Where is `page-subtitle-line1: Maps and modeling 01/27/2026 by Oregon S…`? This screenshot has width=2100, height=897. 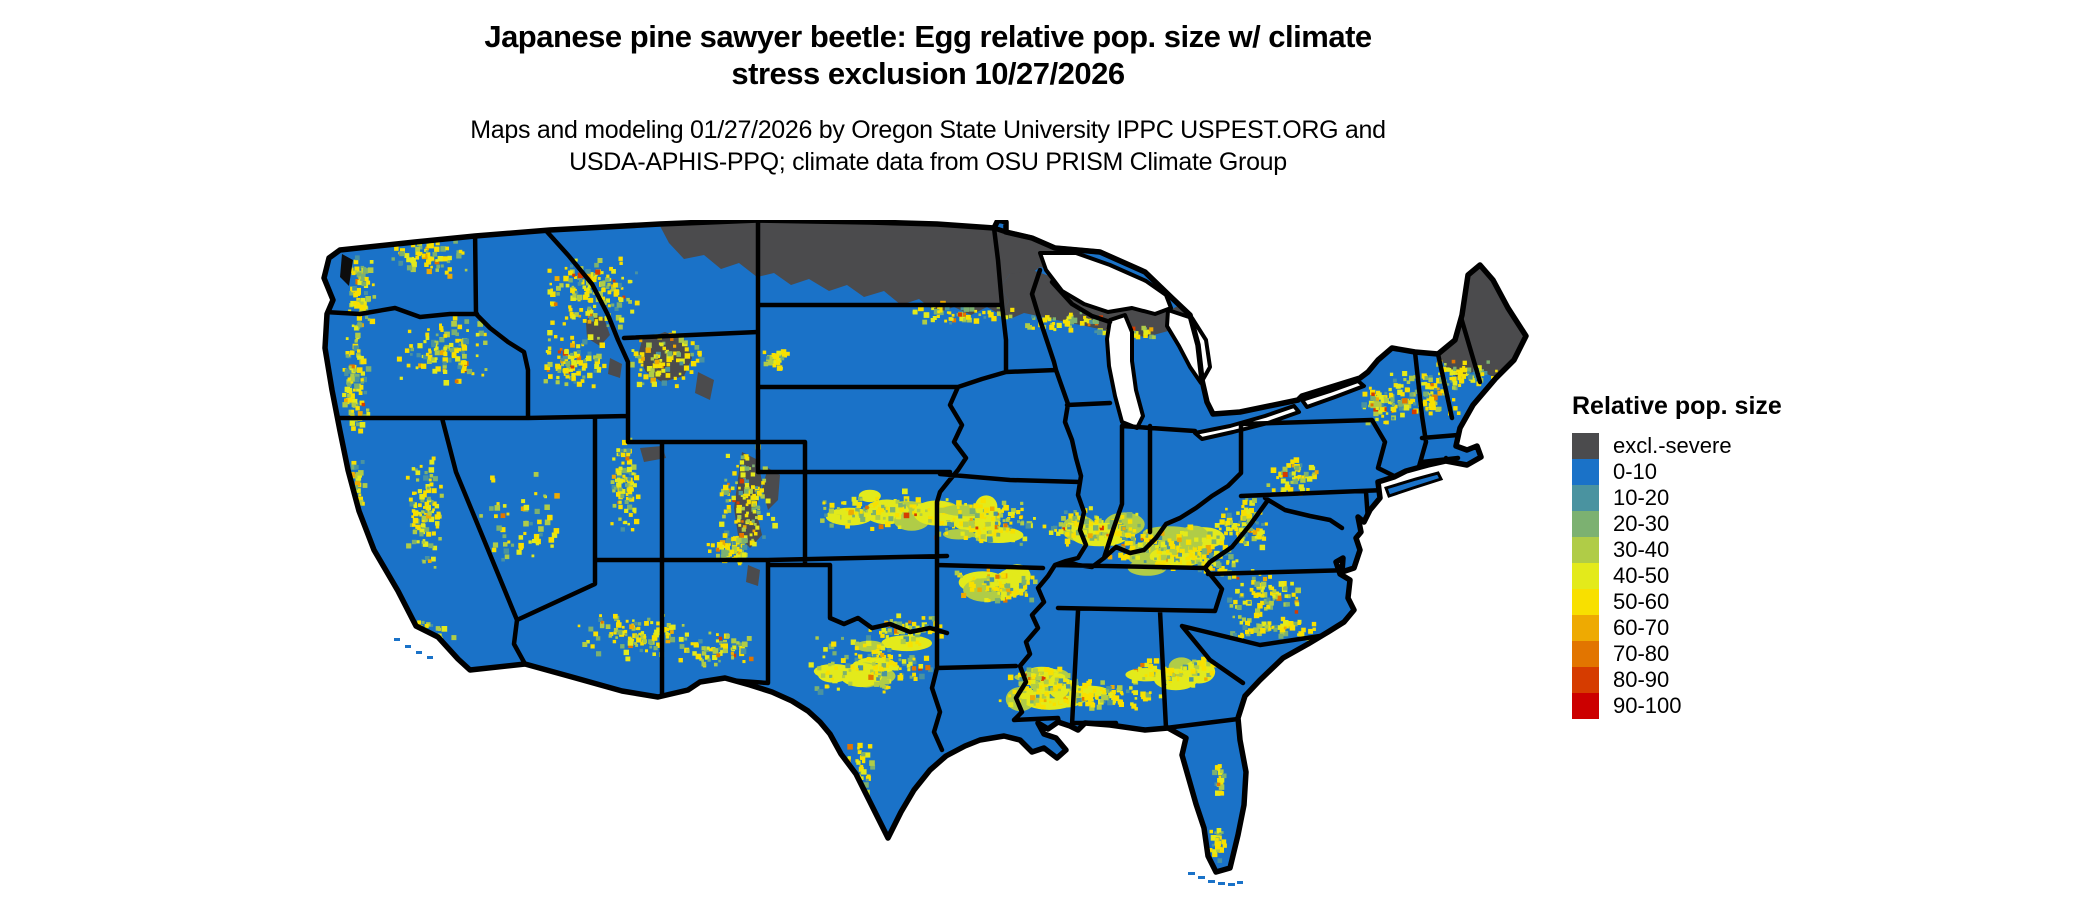
page-subtitle-line1: Maps and modeling 01/27/2026 by Oregon S… is located at coordinates (928, 130).